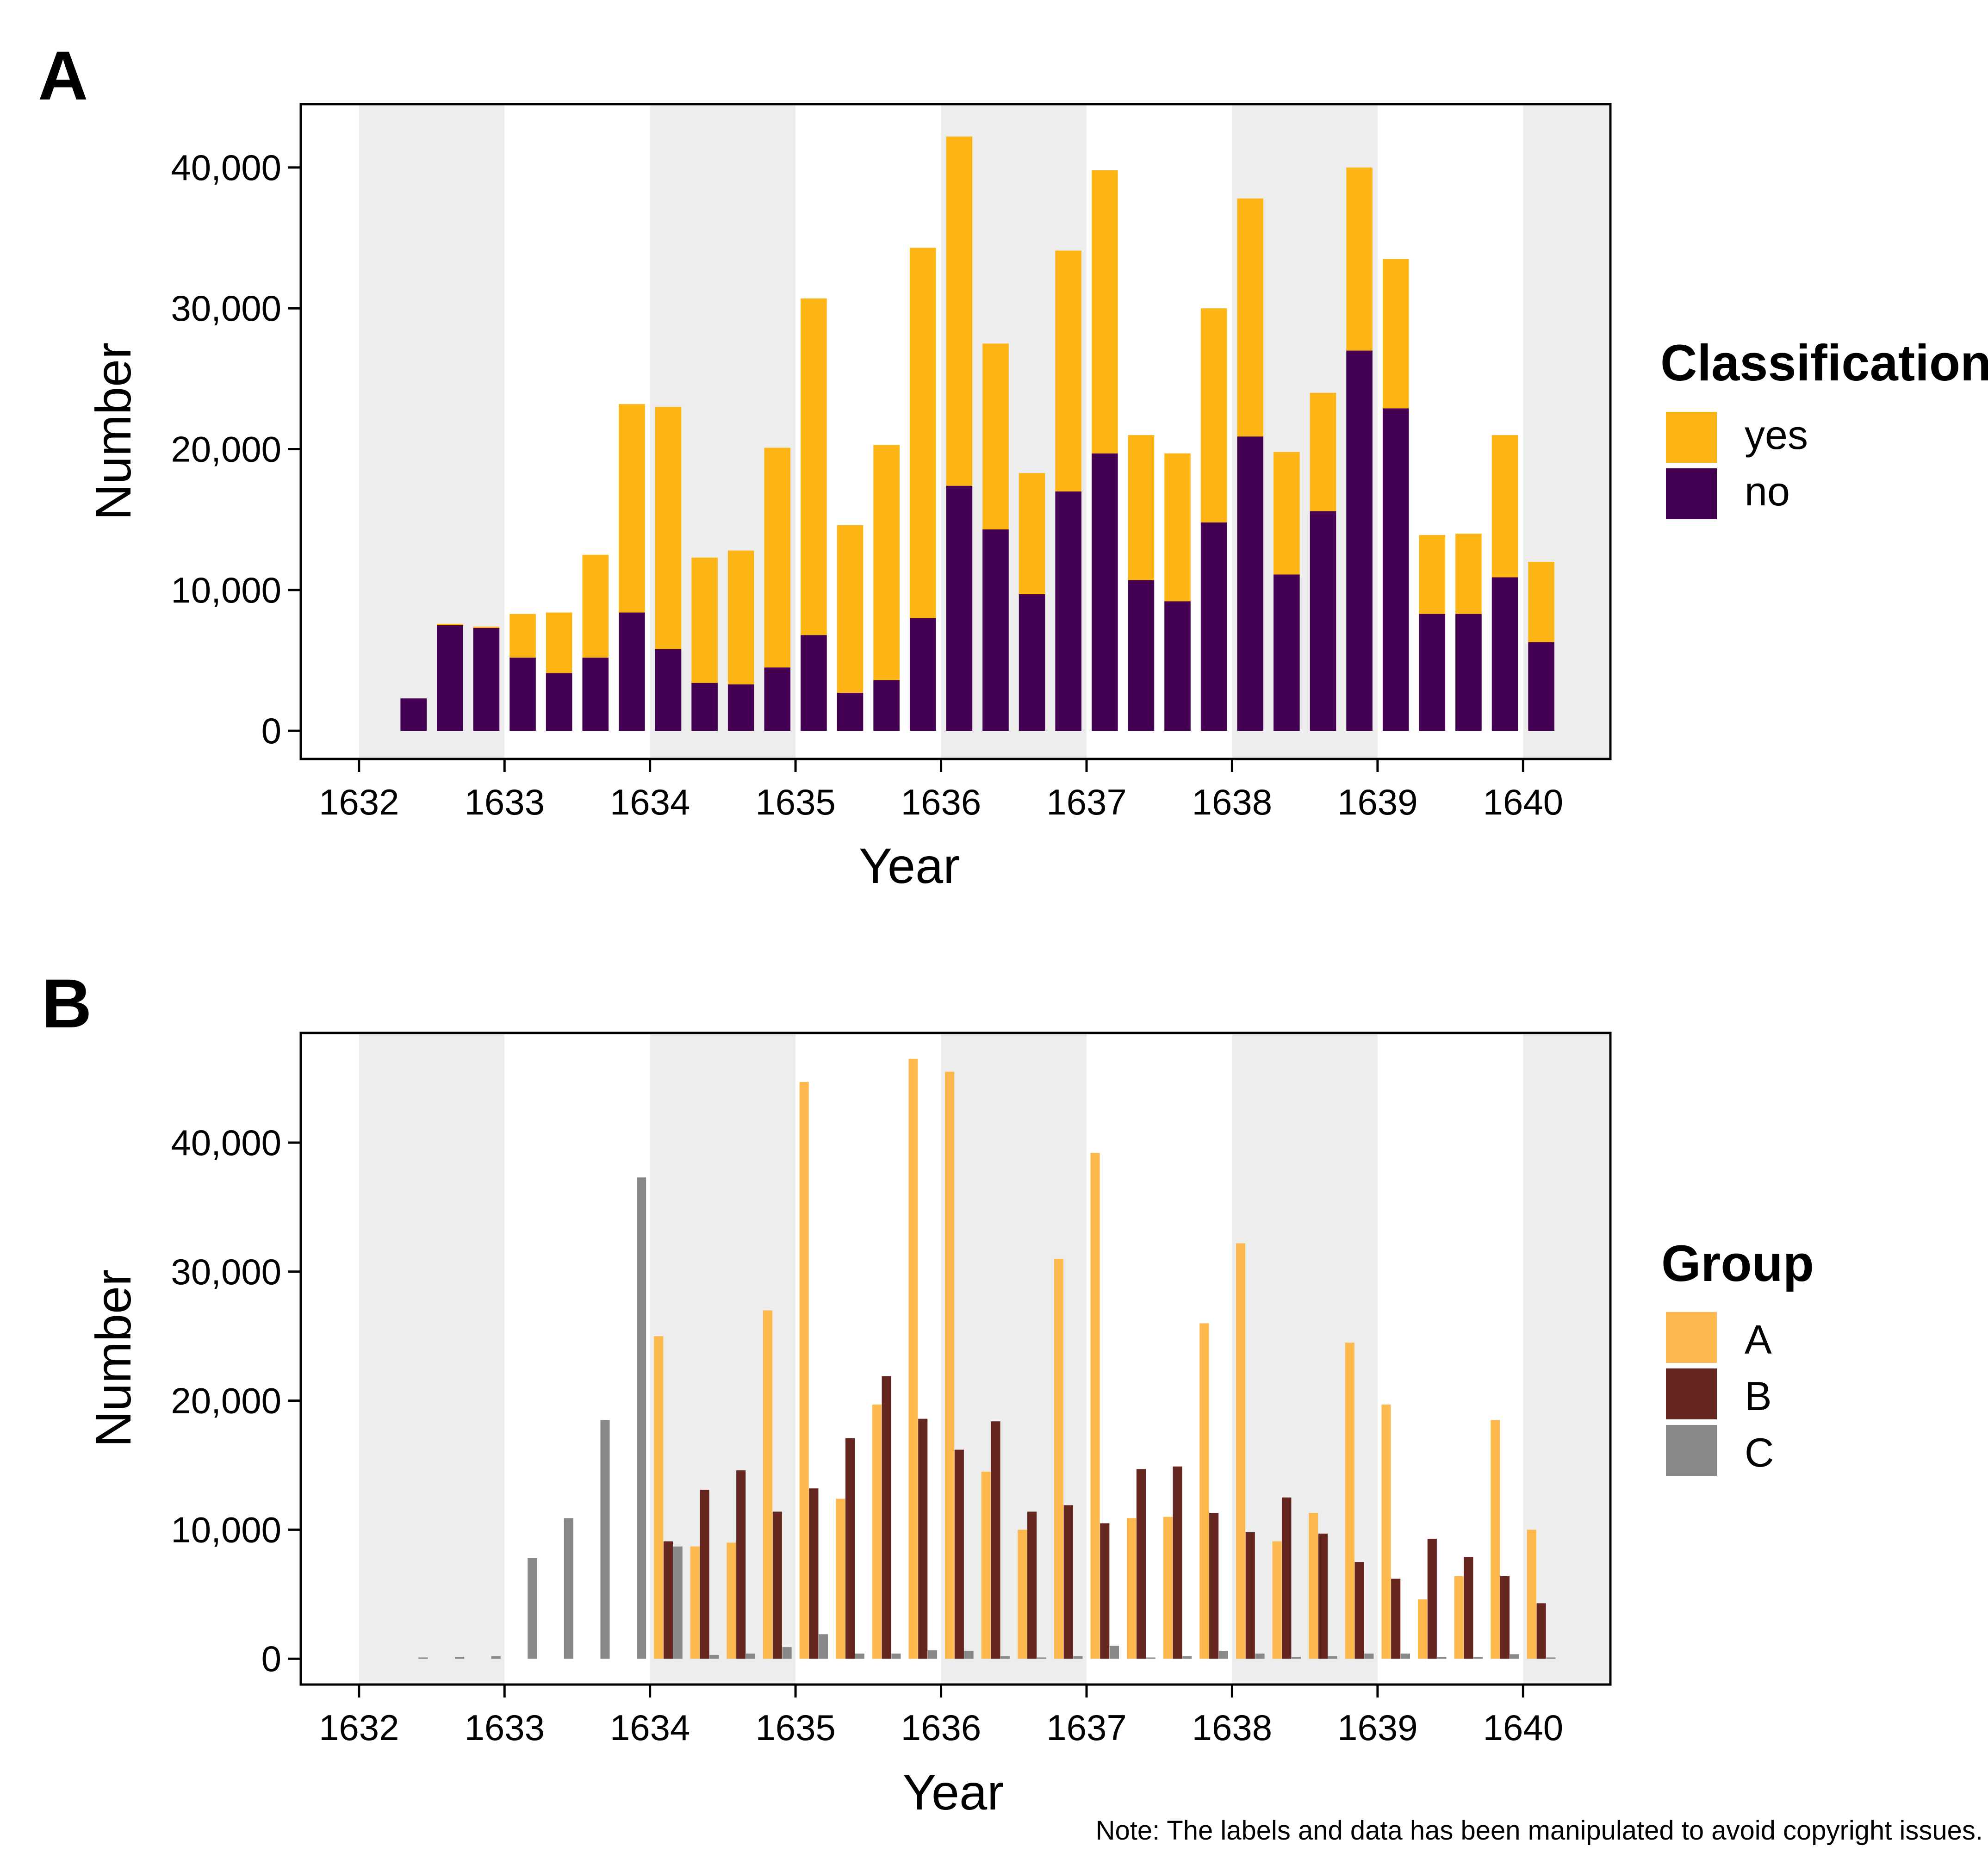 Image resolution: width=1988 pixels, height=1853 pixels. I want to click on legend-key-no, so click(1691, 493).